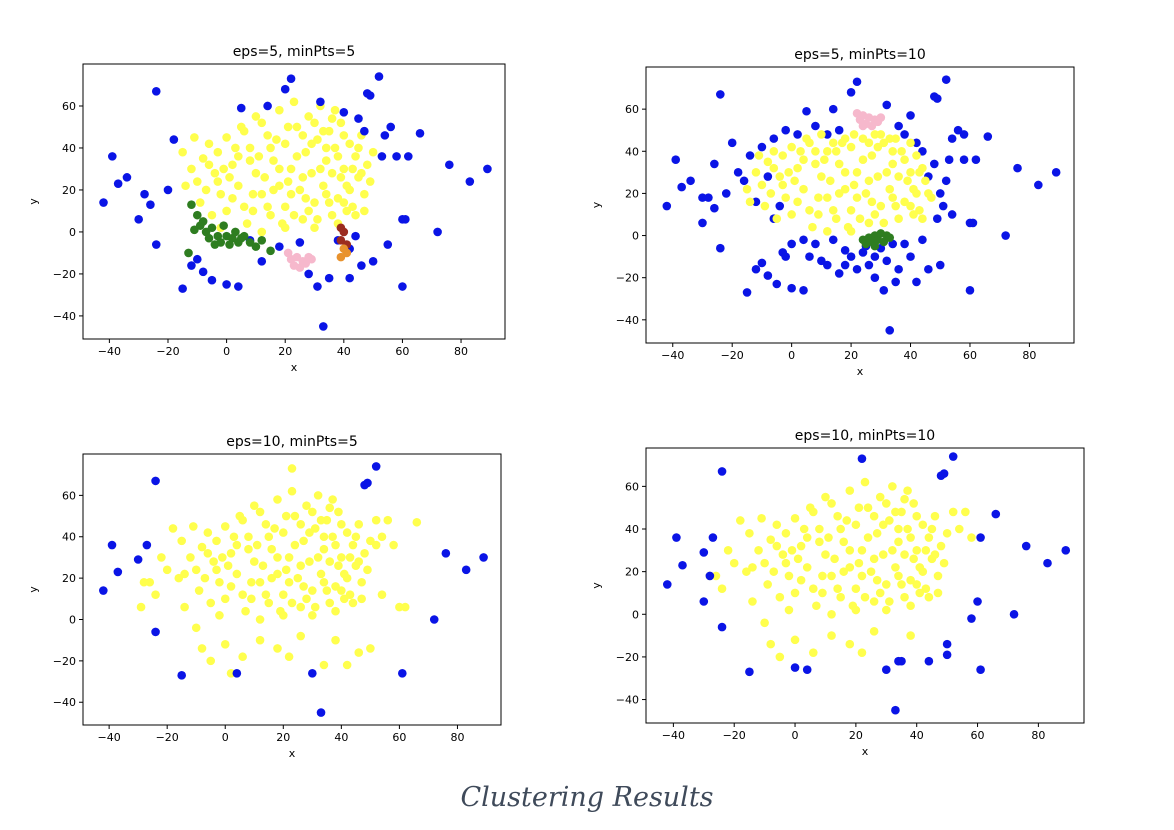  I want to click on x-tick-label: 60, so click(978, 735).